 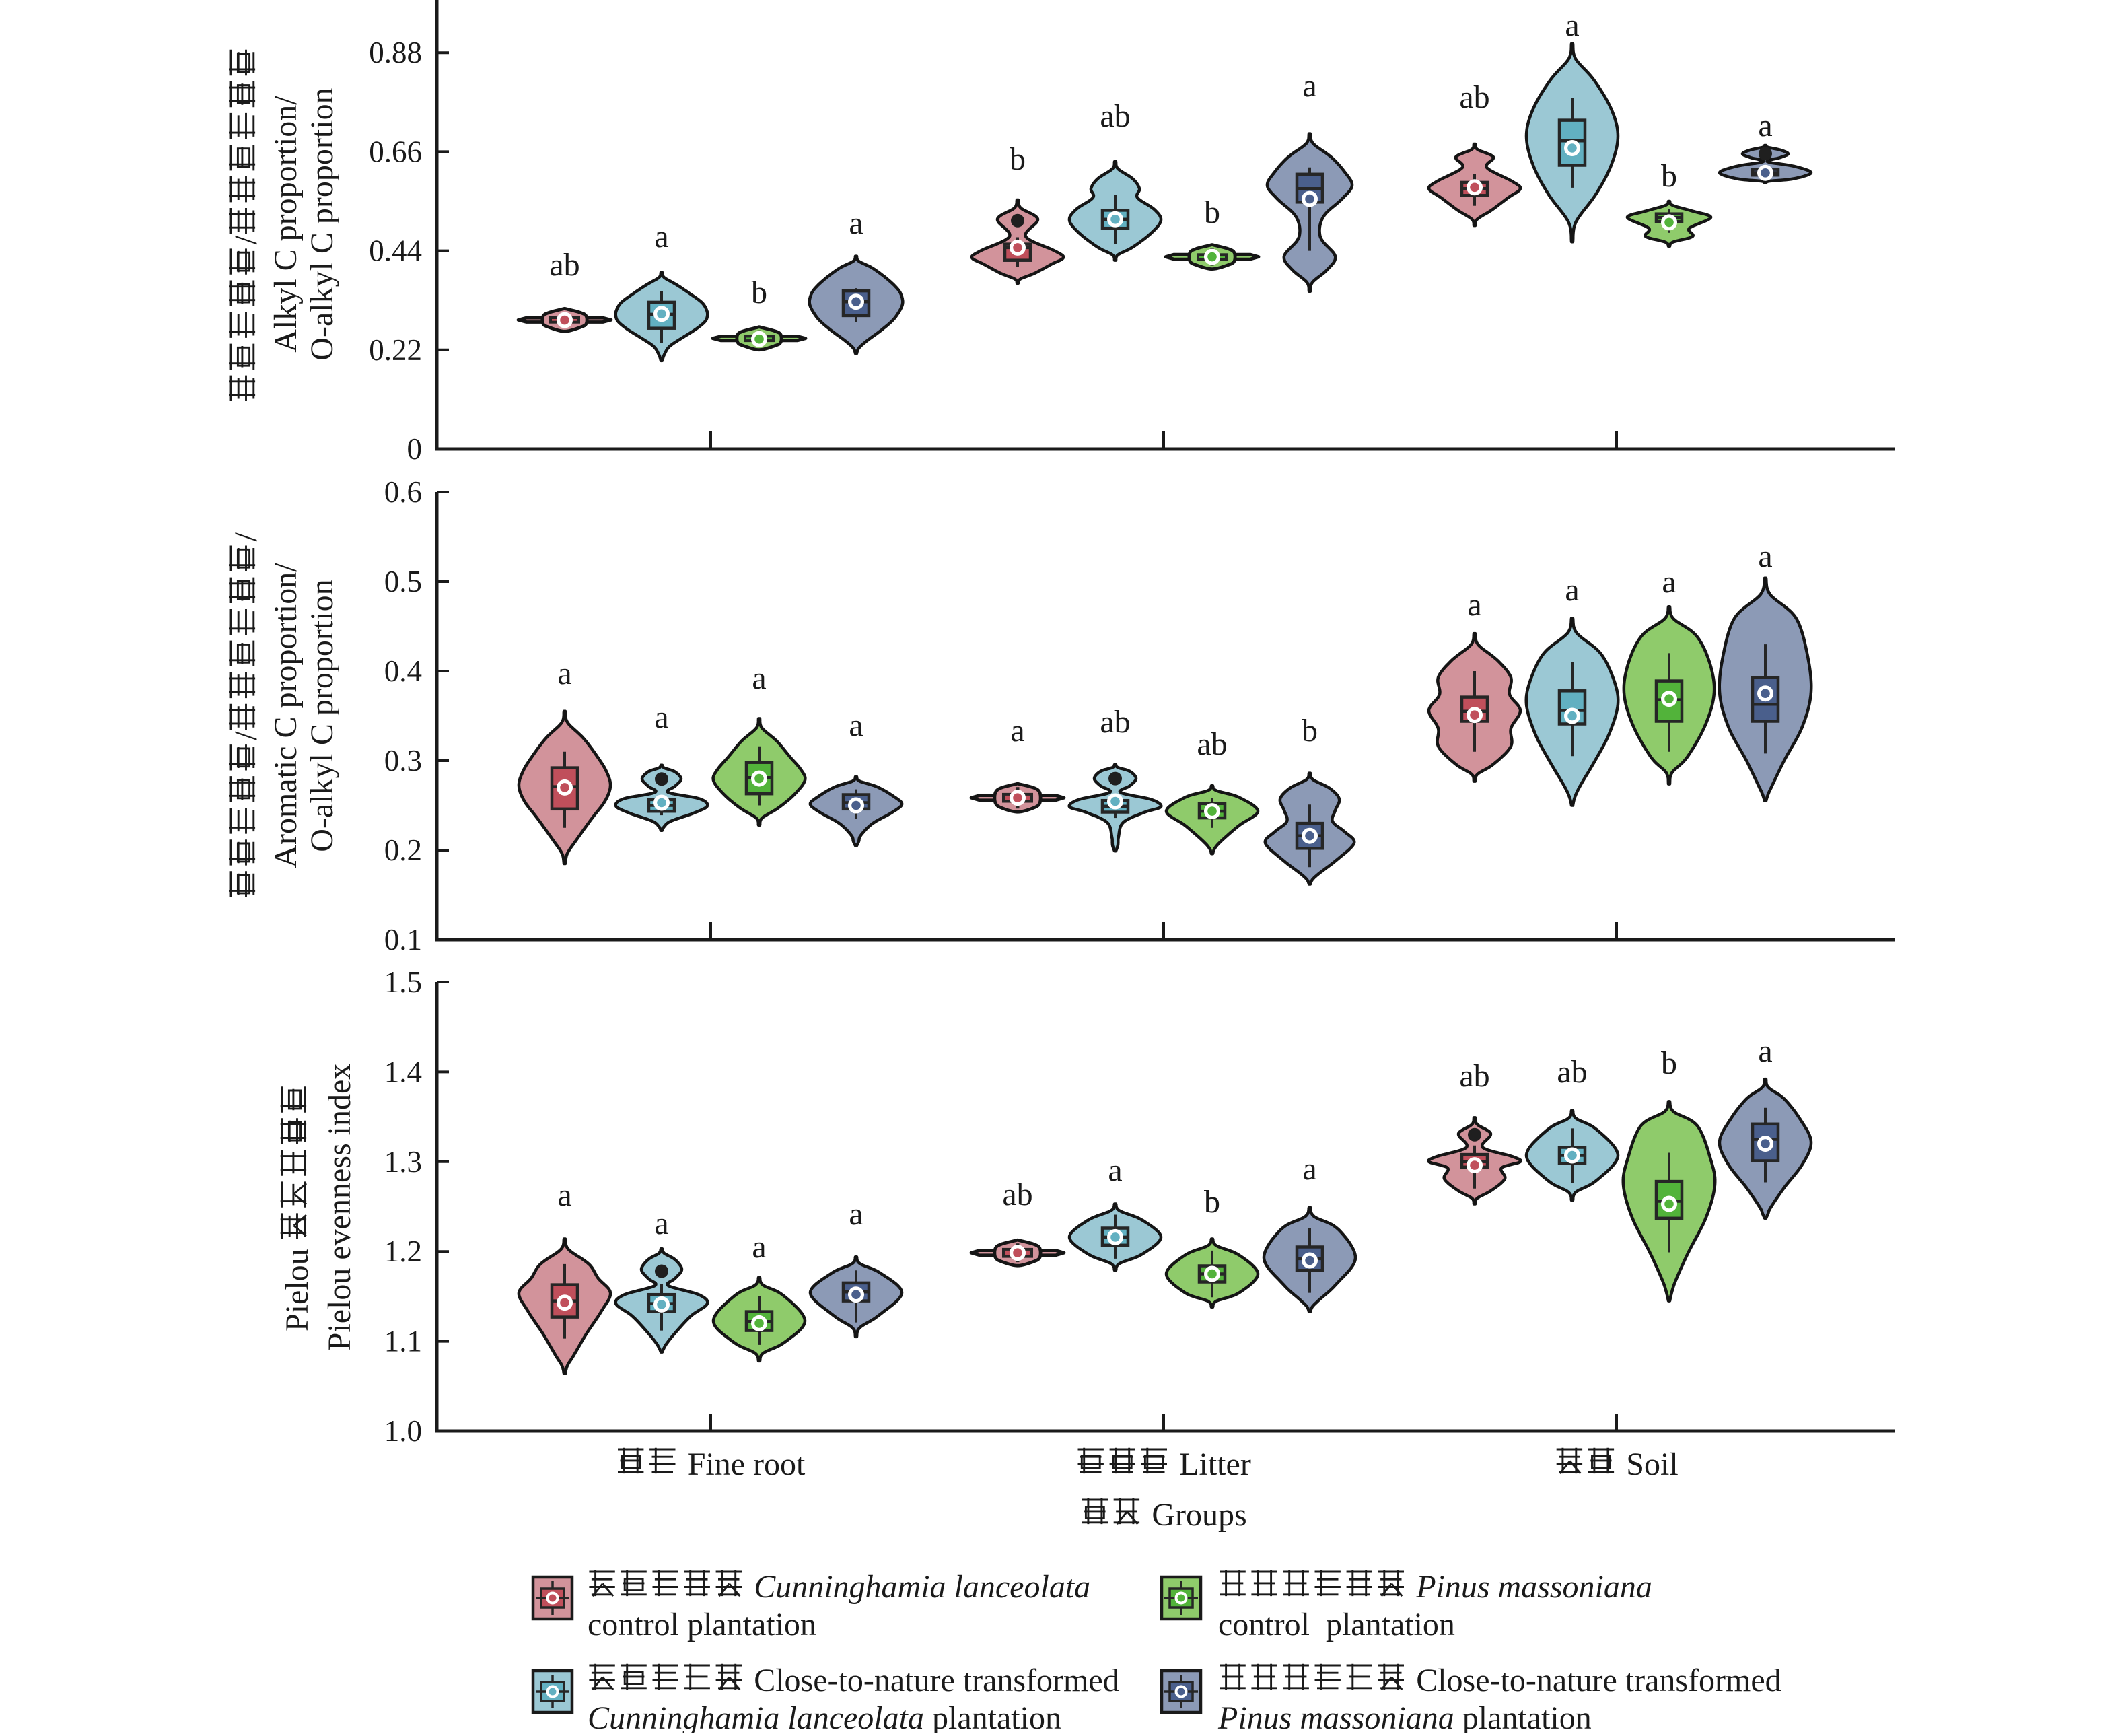 What do you see at coordinates (403, 1162) in the screenshot?
I see `svg-text: 1.3` at bounding box center [403, 1162].